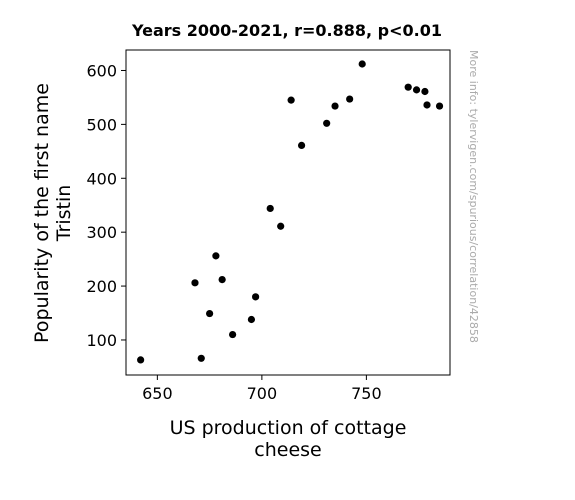  Describe the element at coordinates (262, 393) in the screenshot. I see `x-tick-label: 700` at that location.